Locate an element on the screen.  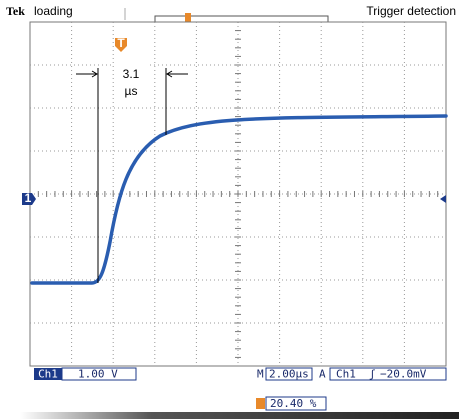
trigger-status: Trigger detection is located at coordinates (411, 11).